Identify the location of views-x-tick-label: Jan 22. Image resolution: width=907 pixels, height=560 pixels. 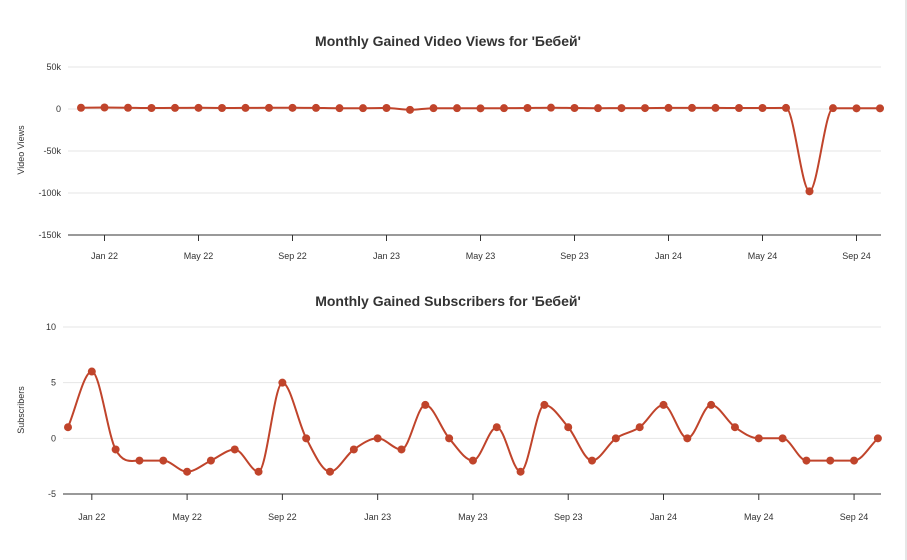
(104, 256).